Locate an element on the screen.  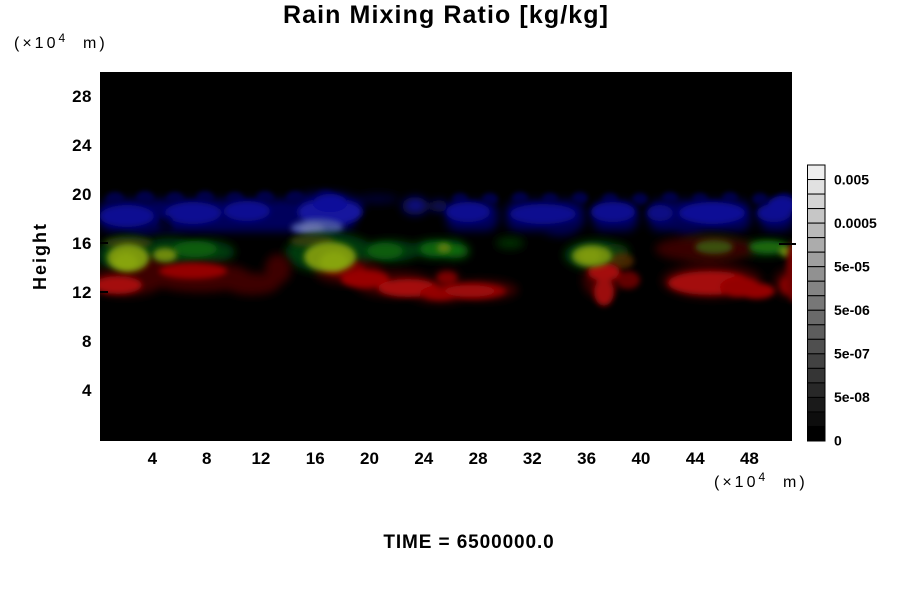
svg-text: 5e-08 is located at coordinates (852, 397).